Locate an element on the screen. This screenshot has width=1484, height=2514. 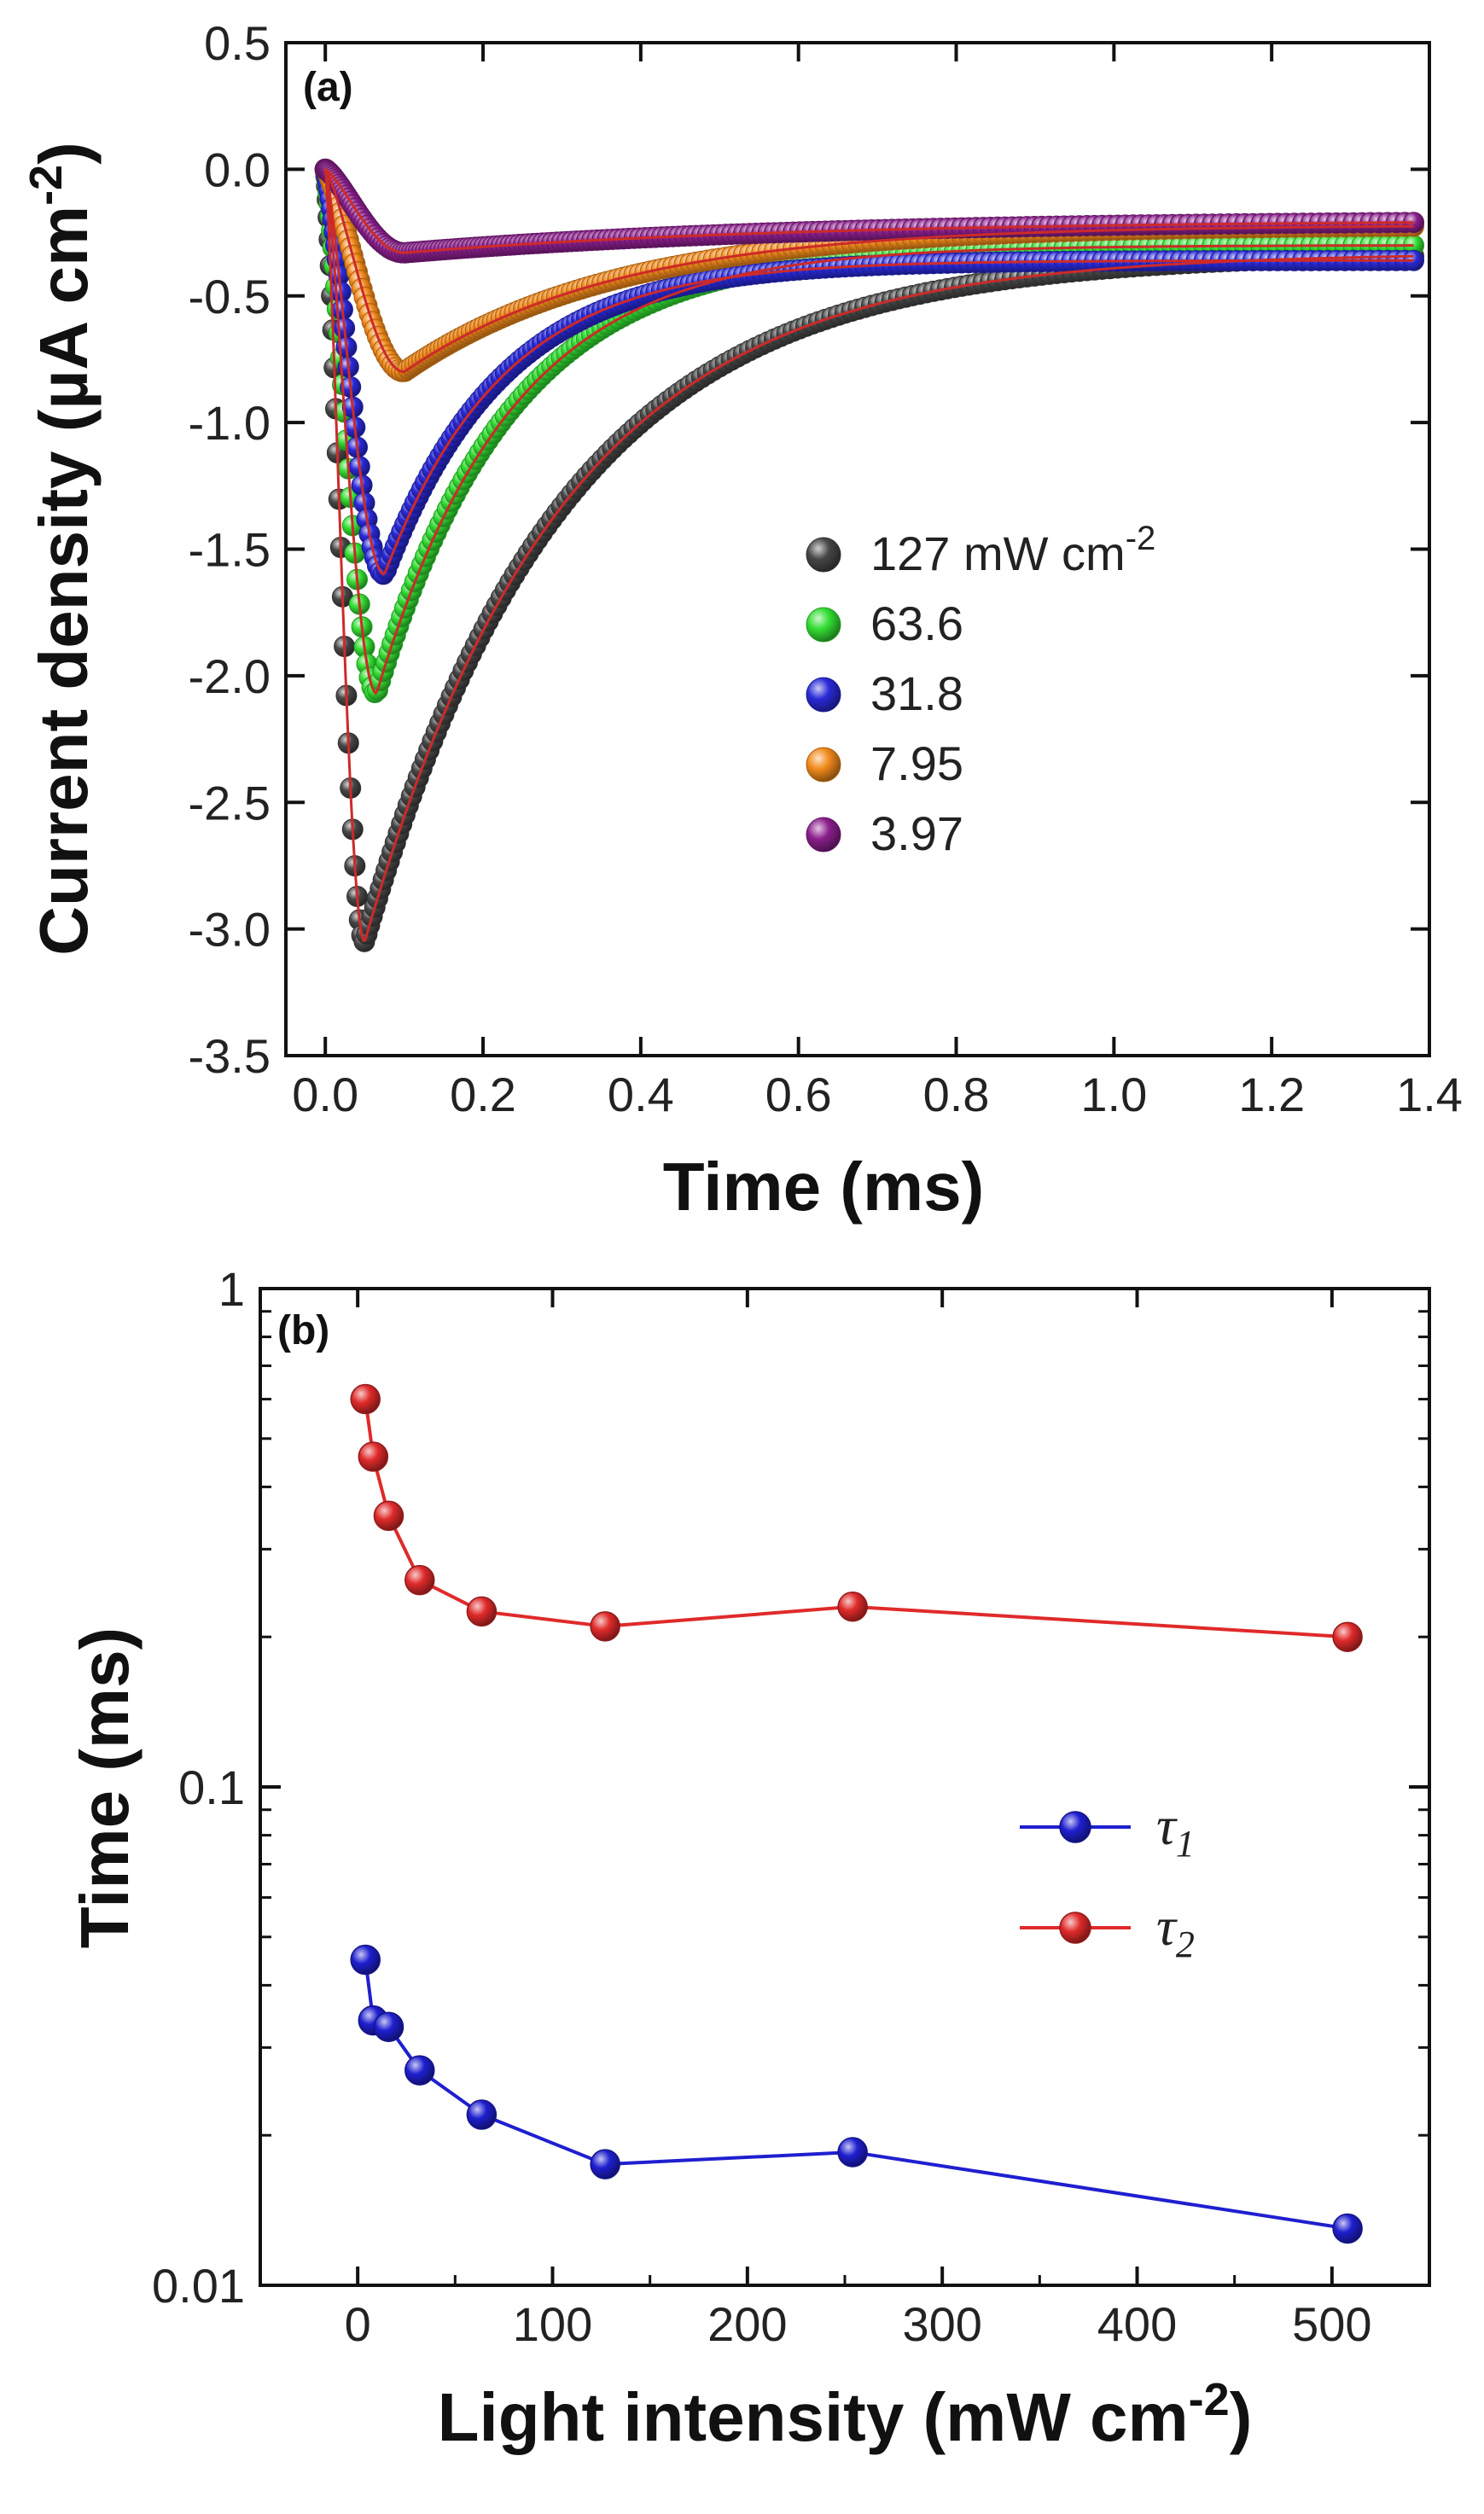
x-axis-title-b-sup: -2 is located at coordinates (1209, 2399).